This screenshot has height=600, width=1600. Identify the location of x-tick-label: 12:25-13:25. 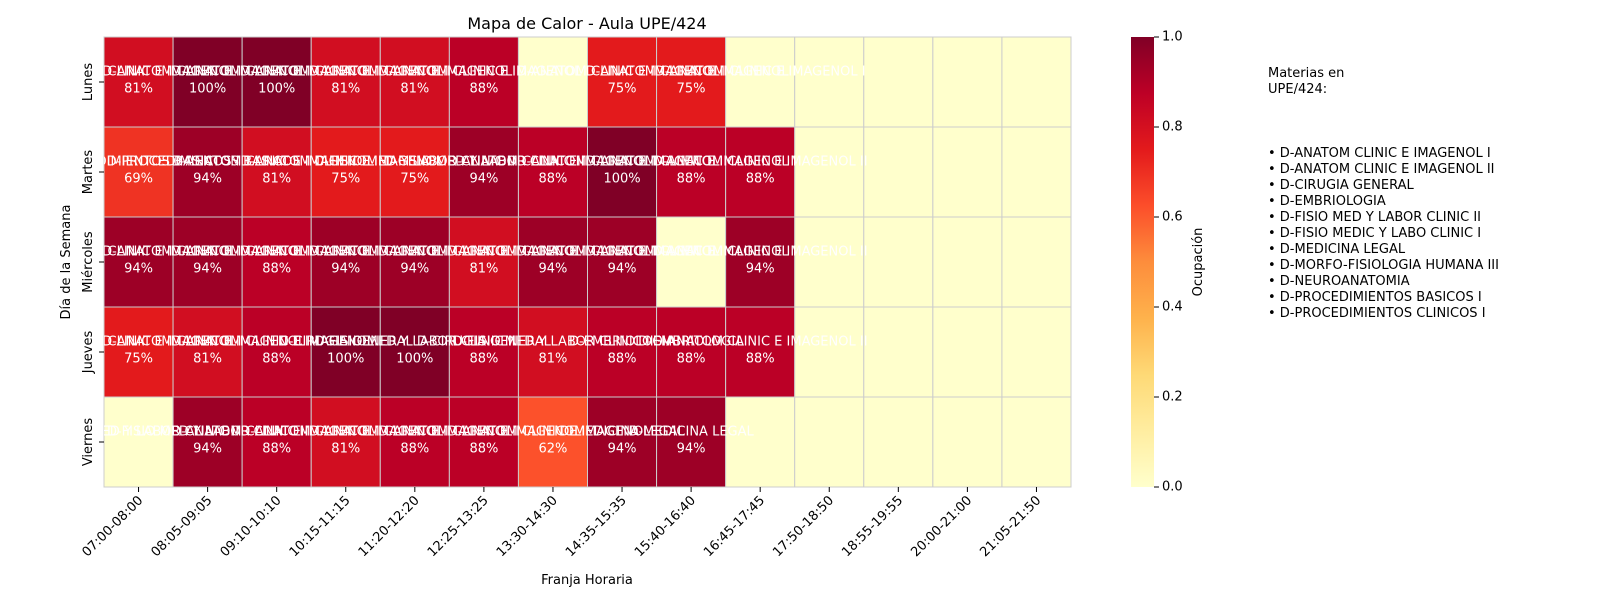
(458, 526).